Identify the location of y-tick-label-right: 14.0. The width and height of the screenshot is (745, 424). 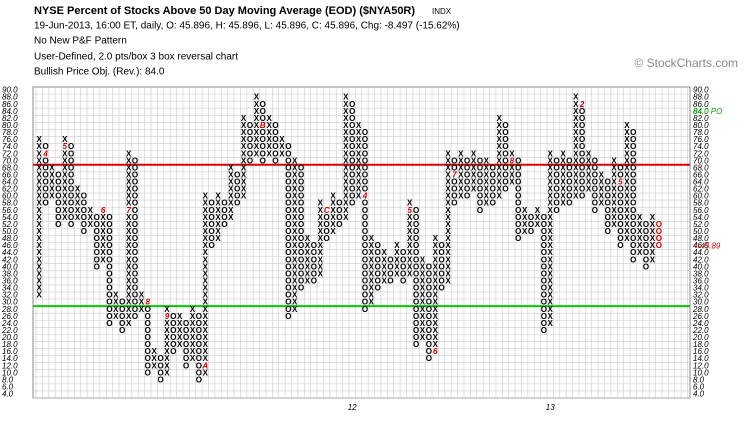
(701, 358).